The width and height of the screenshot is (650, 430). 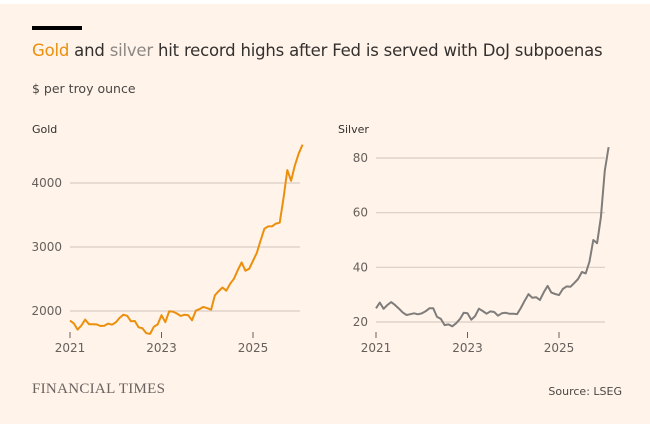 What do you see at coordinates (360, 158) in the screenshot?
I see `silver-ytick-label: 80` at bounding box center [360, 158].